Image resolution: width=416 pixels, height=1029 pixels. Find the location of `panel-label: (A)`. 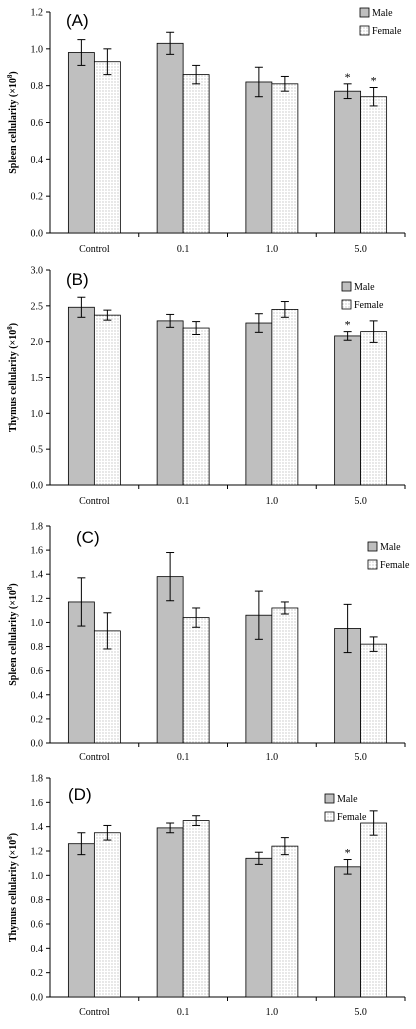

panel-label: (A) is located at coordinates (77, 20).